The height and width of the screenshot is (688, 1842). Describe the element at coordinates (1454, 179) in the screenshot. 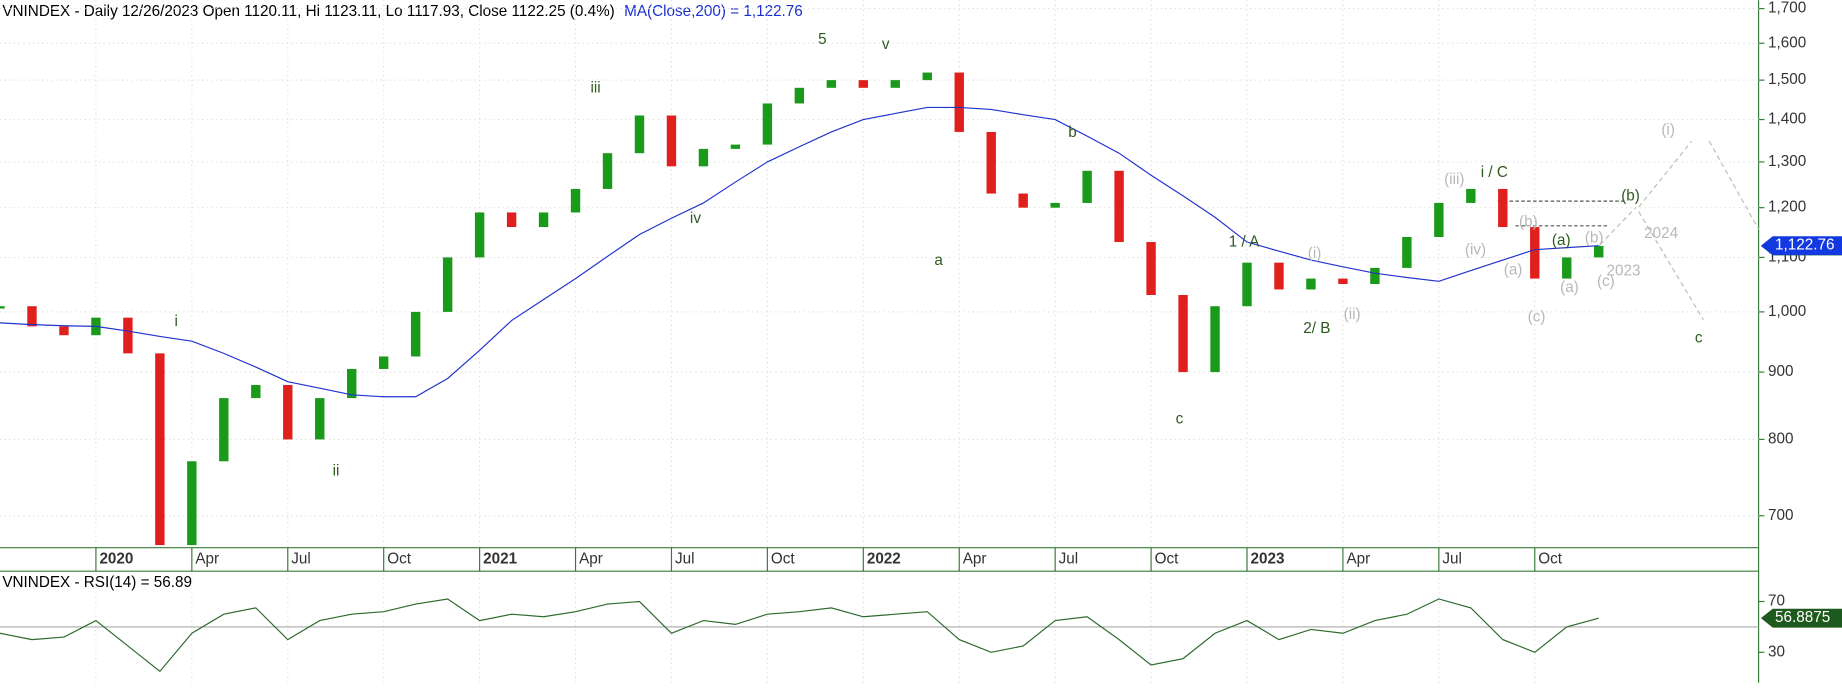

I see `wave-label: (iii)` at that location.